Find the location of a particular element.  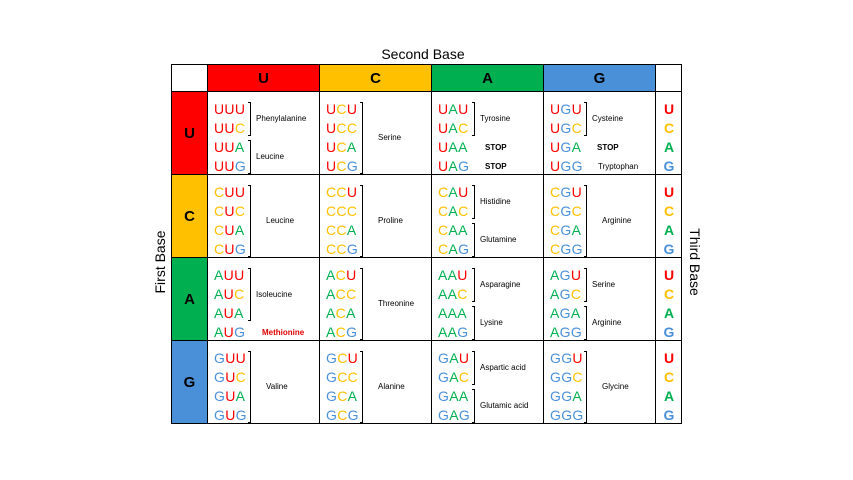

bracket-serine is located at coordinates (361, 138).